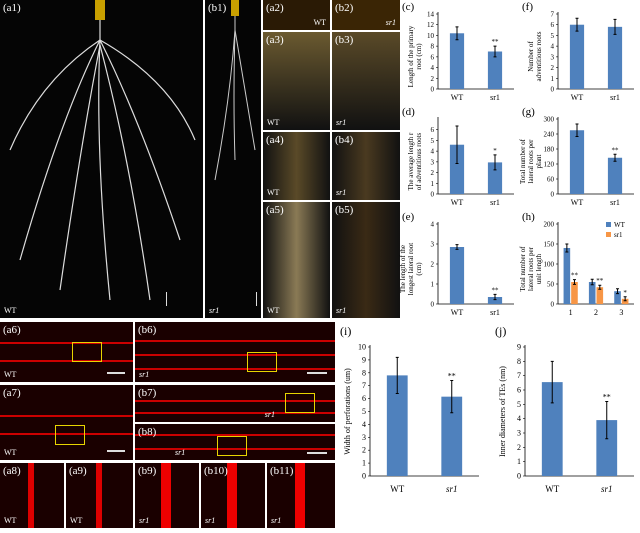 Image resolution: width=640 pixels, height=533 pixels. I want to click on panel-label: (b5), so click(344, 210).